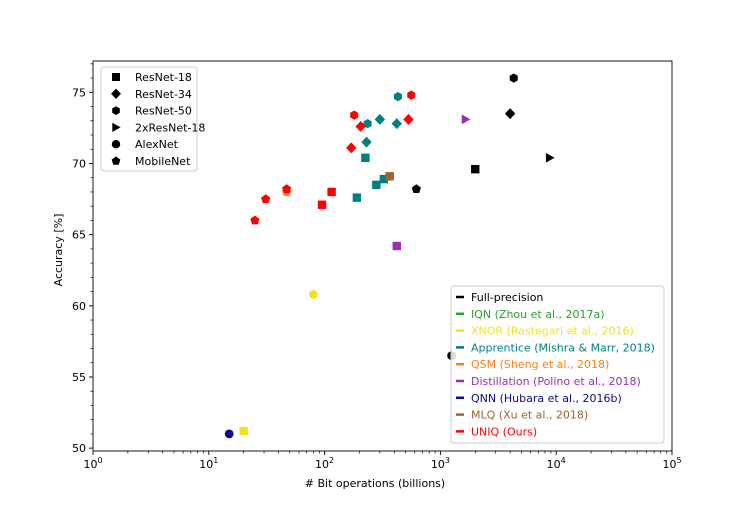 The image size is (747, 512). What do you see at coordinates (538, 314) in the screenshot?
I see `method-legend-label: IQN (Zhou et al., 2017a)` at bounding box center [538, 314].